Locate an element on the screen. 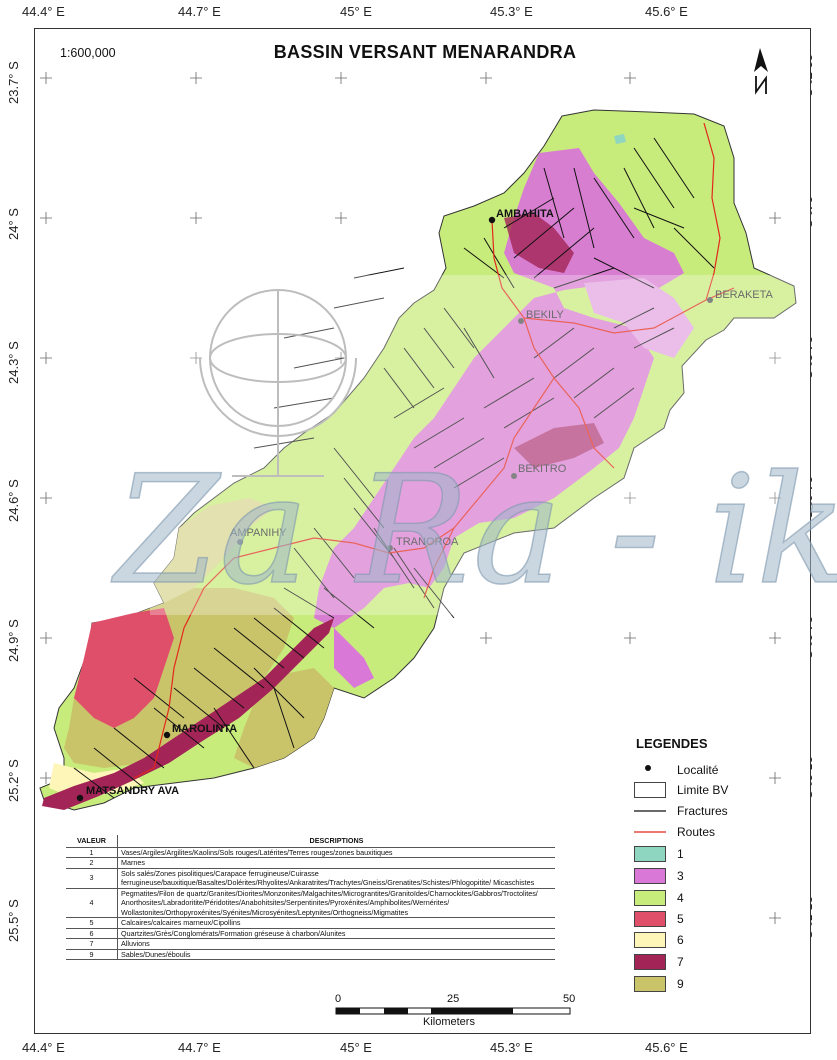 This screenshot has width=837, height=1060. table-header-descriptions: DESCRIPTIONS is located at coordinates (336, 841).